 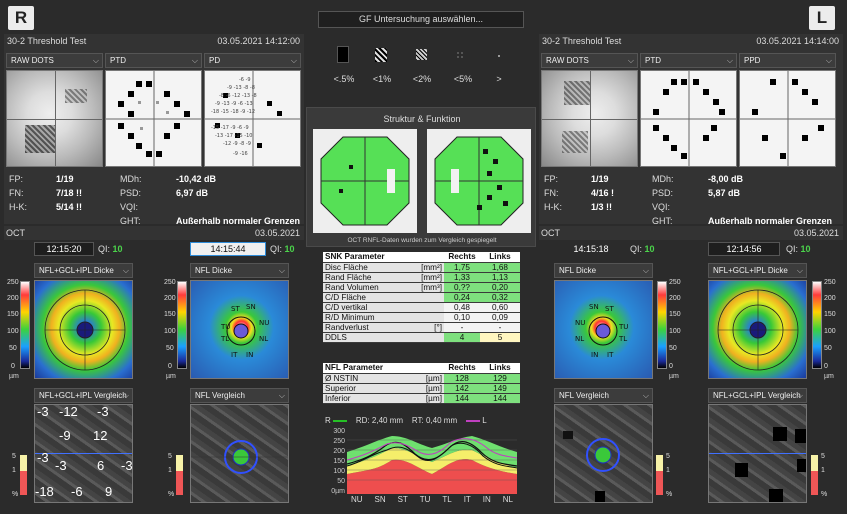 What do you see at coordinates (579, 193) in the screenshot?
I see `vf-reliability-stats: FP: 1/19 FN: 4/16 ! H-K: 1/3 !!` at bounding box center [579, 193].